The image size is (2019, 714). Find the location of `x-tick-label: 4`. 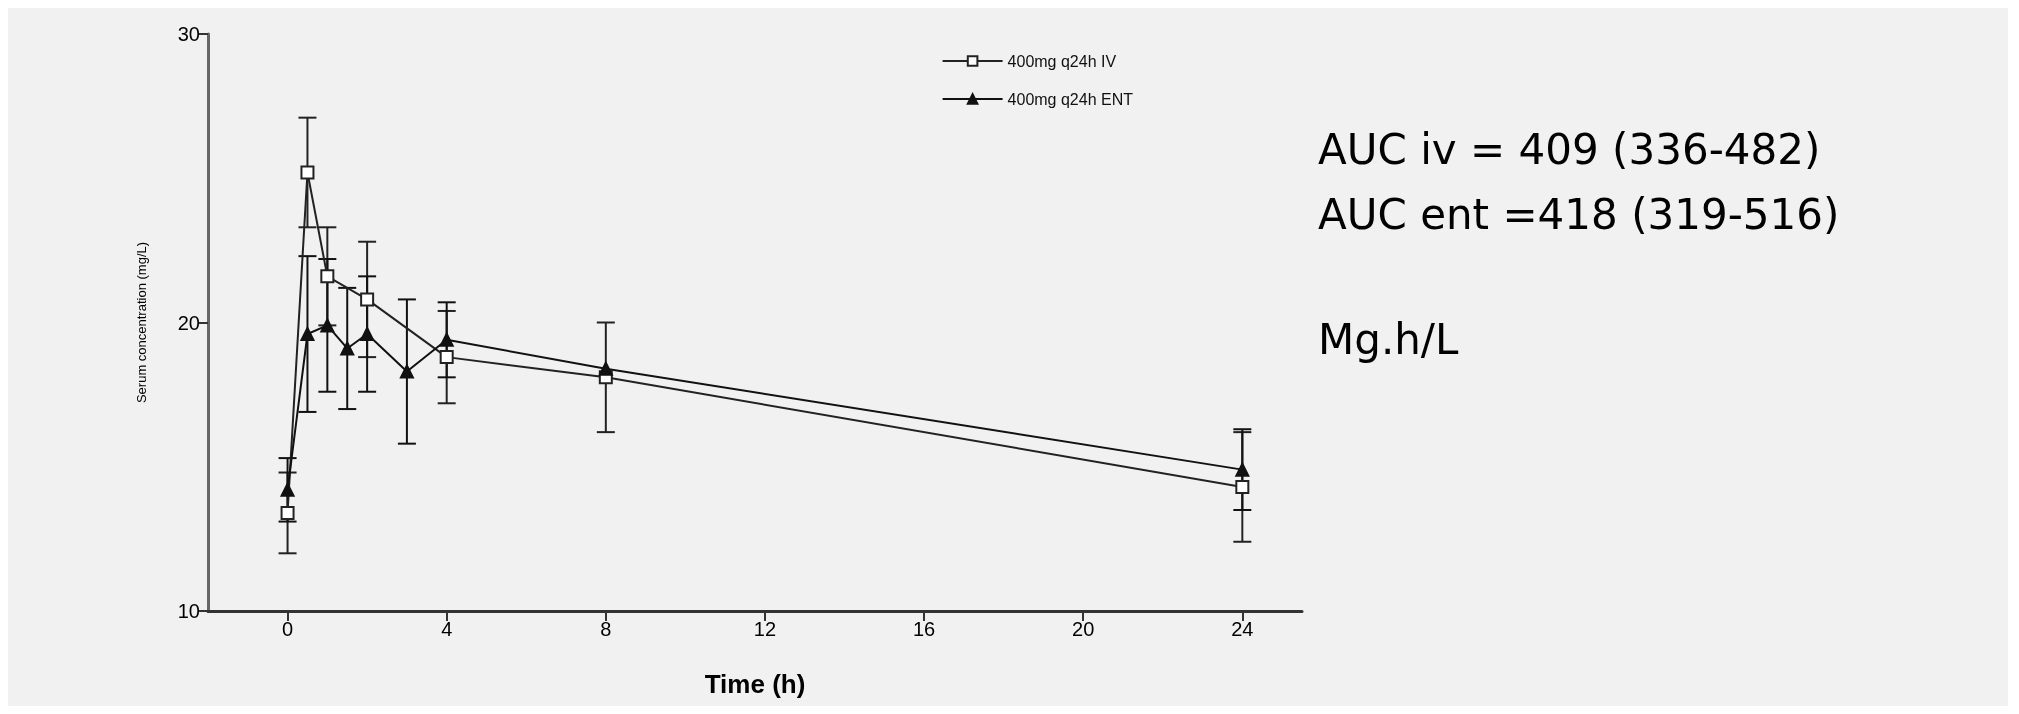

x-tick-label: 4 is located at coordinates (447, 629).